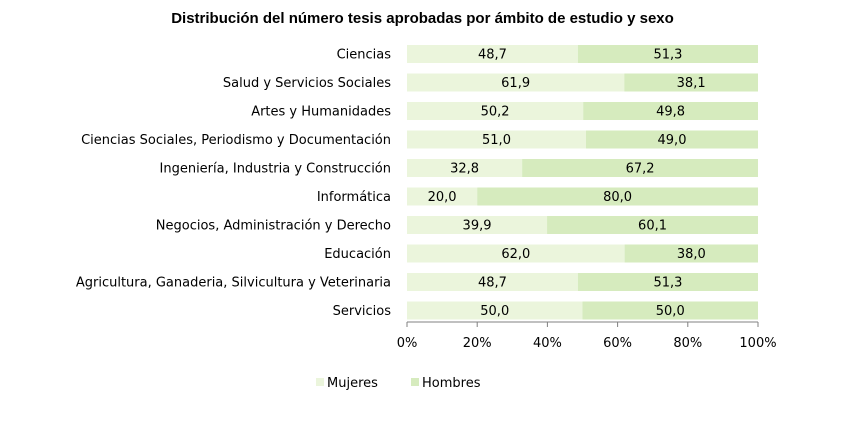  I want to click on data-label: 49,0, so click(672, 140).